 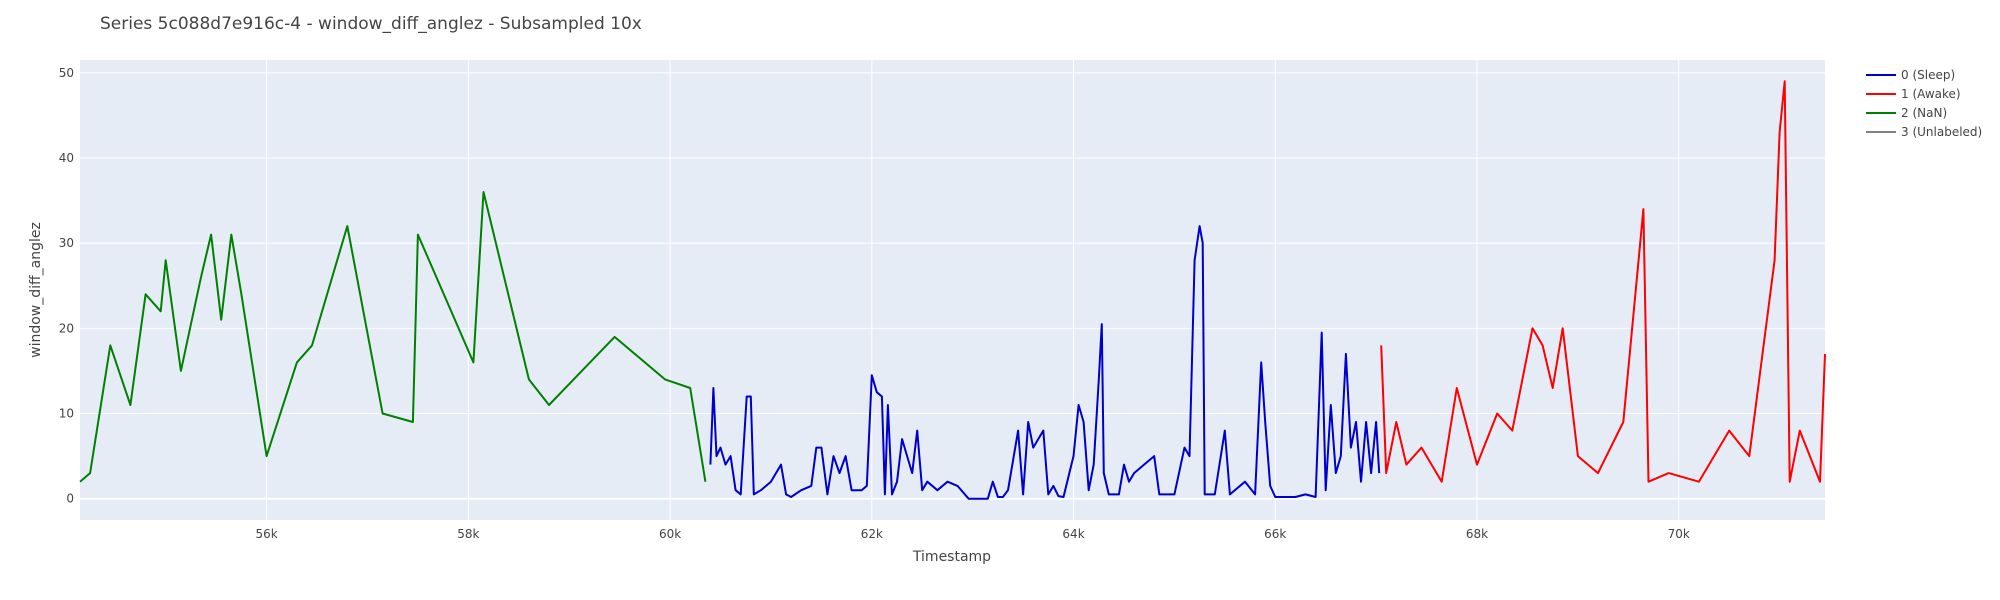 What do you see at coordinates (1928, 75) in the screenshot?
I see `legend-label-0-sleep: 0 (Sleep)` at bounding box center [1928, 75].